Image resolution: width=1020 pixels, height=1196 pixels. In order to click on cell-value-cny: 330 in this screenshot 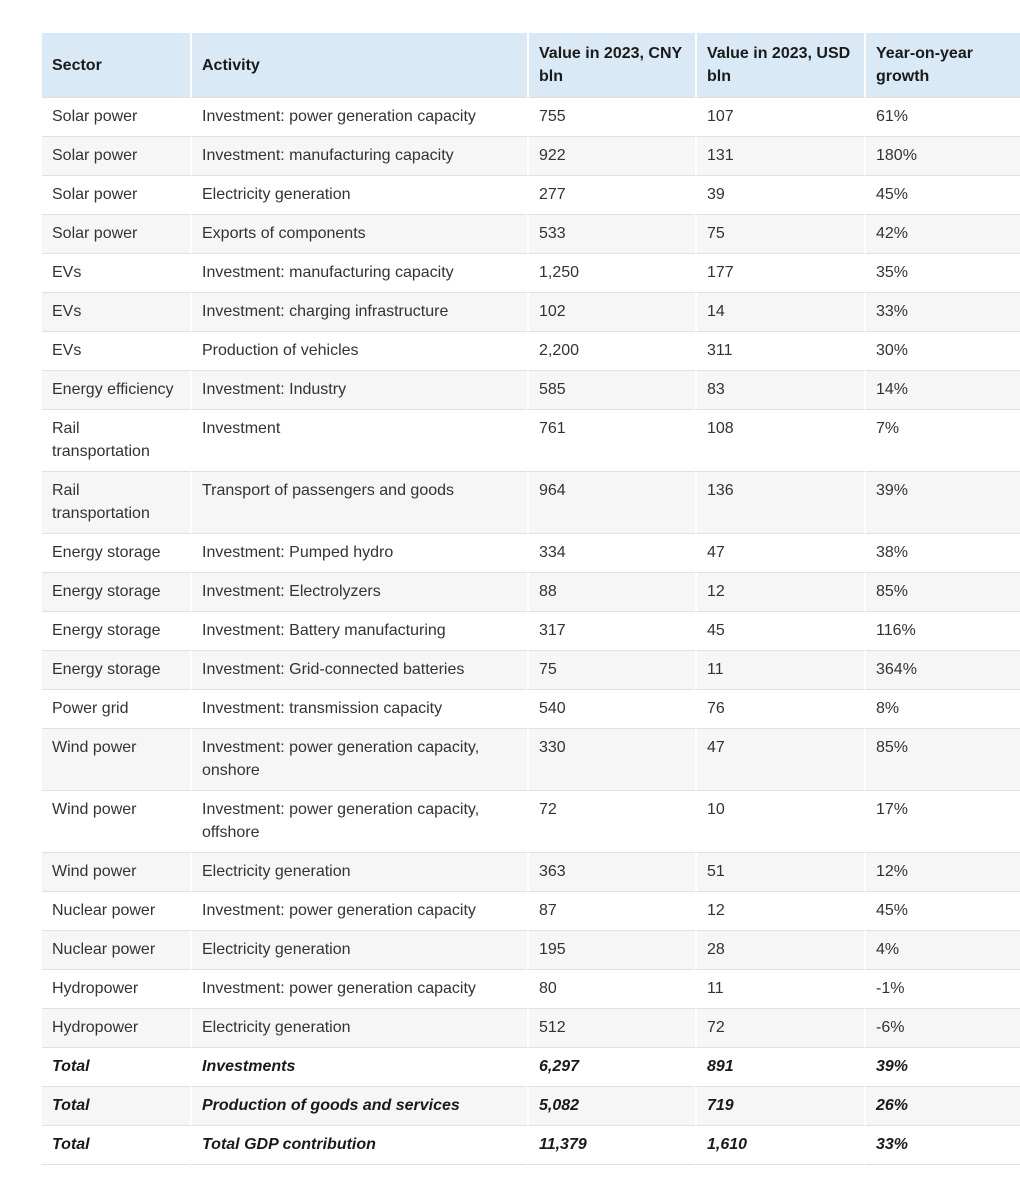, I will do `click(611, 759)`.